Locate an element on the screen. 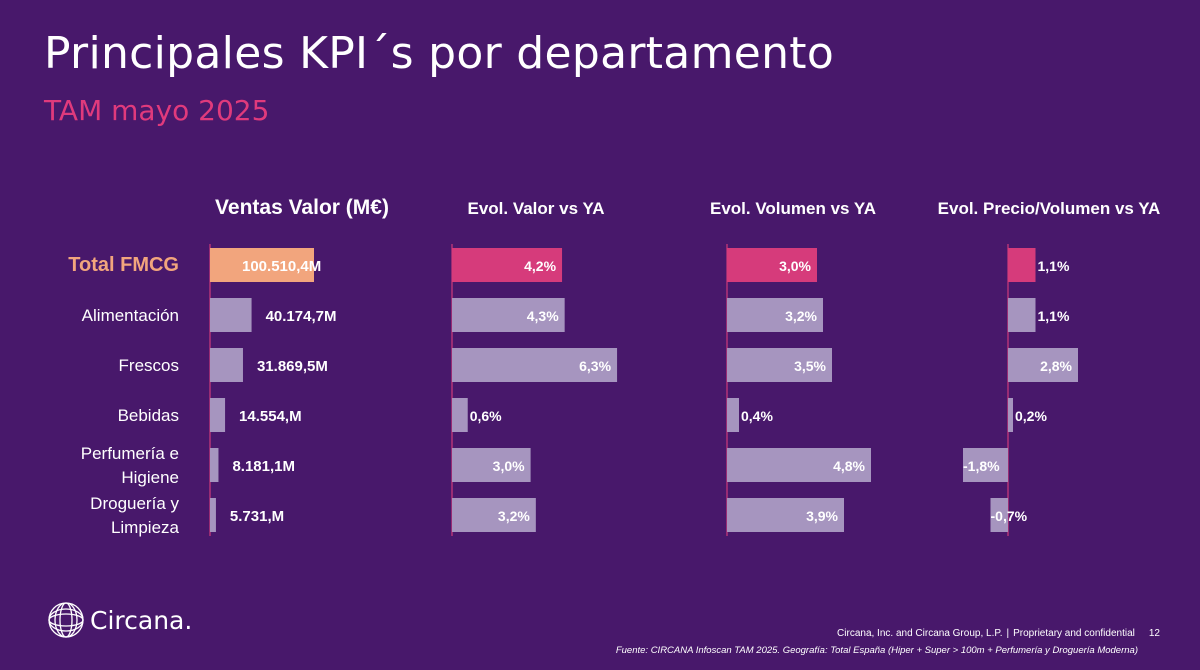  footer-company: Circana, Inc. and Circana Group, L.P. is located at coordinates (920, 633).